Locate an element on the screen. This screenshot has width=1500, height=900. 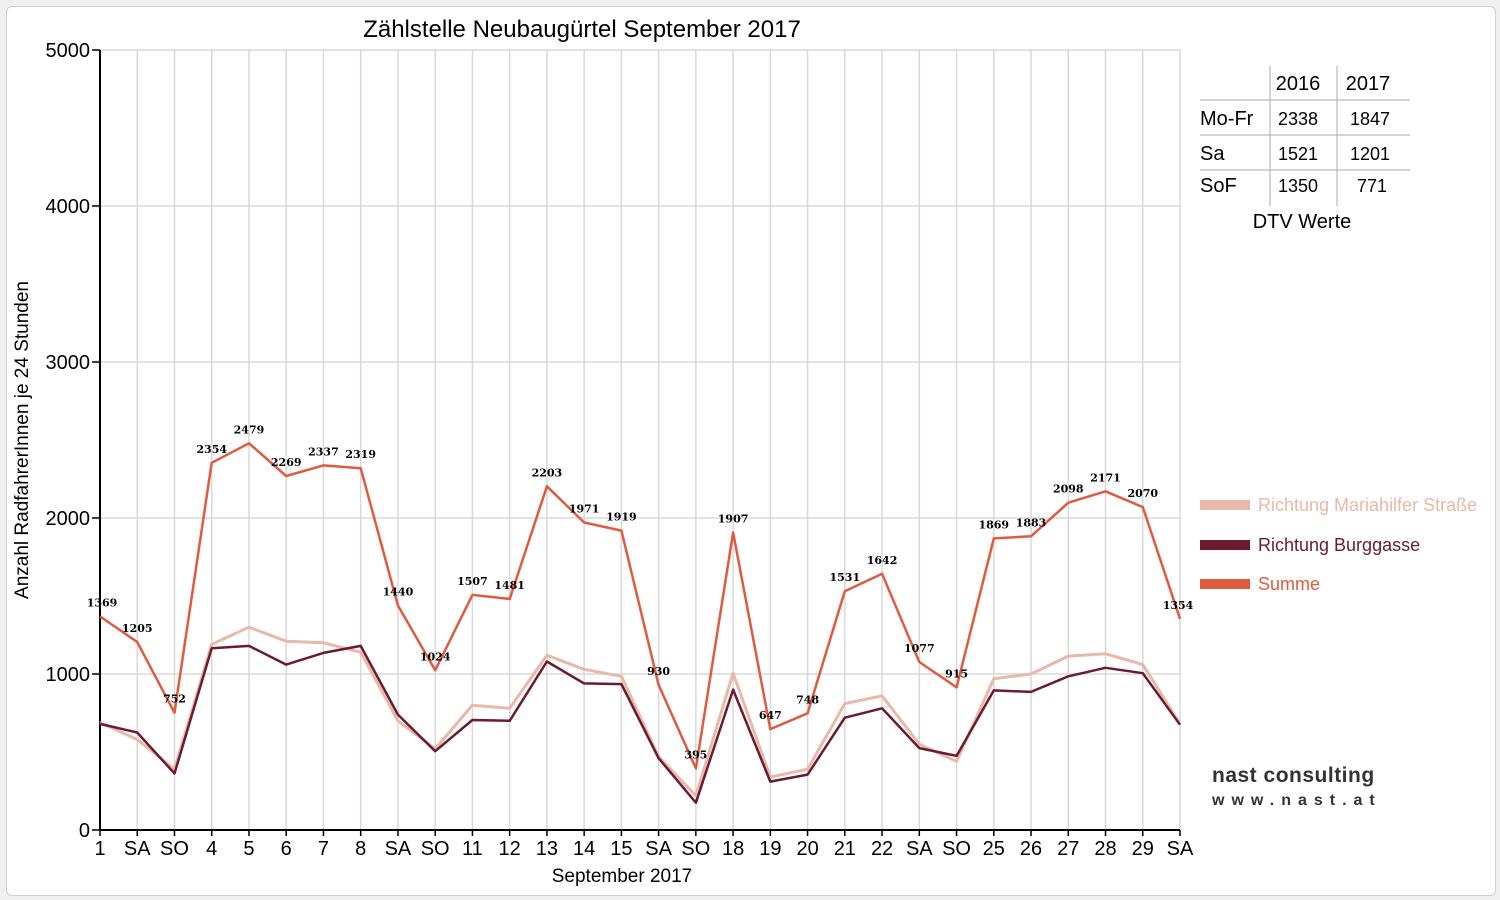
dtv-row-label-mofr: Mo-Fr is located at coordinates (1227, 119).